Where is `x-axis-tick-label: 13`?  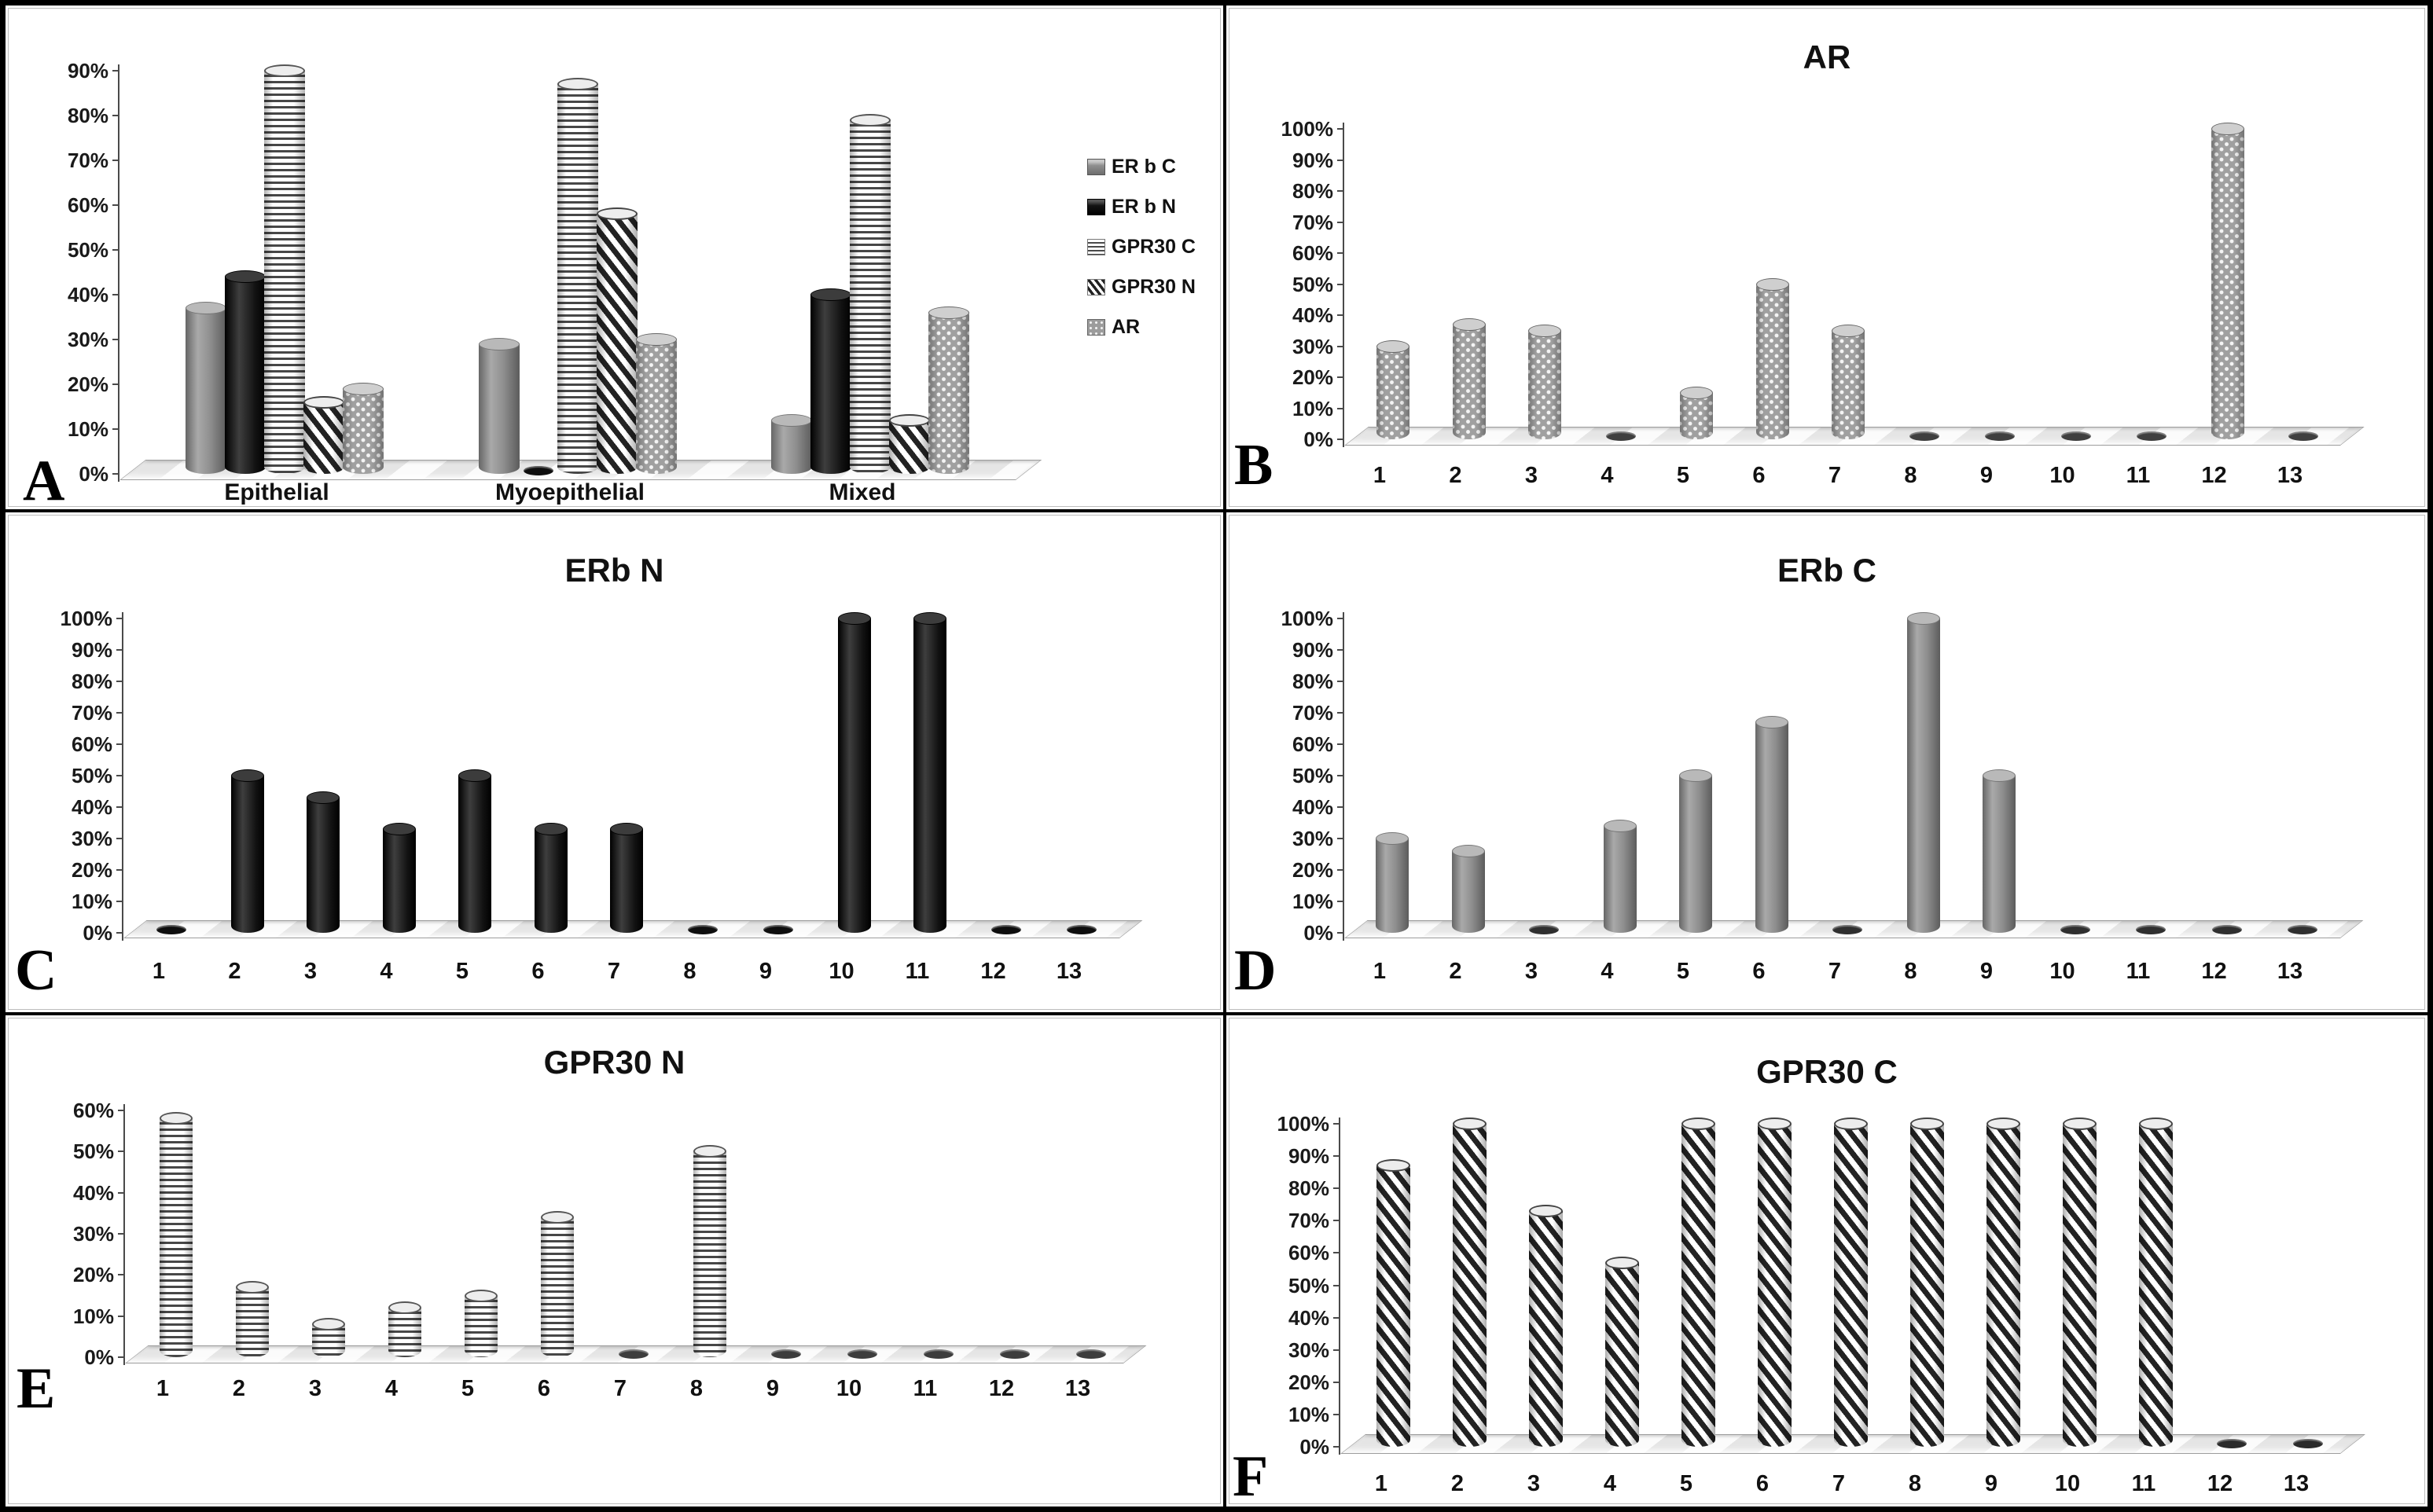
x-axis-tick-label: 13 is located at coordinates (2290, 476).